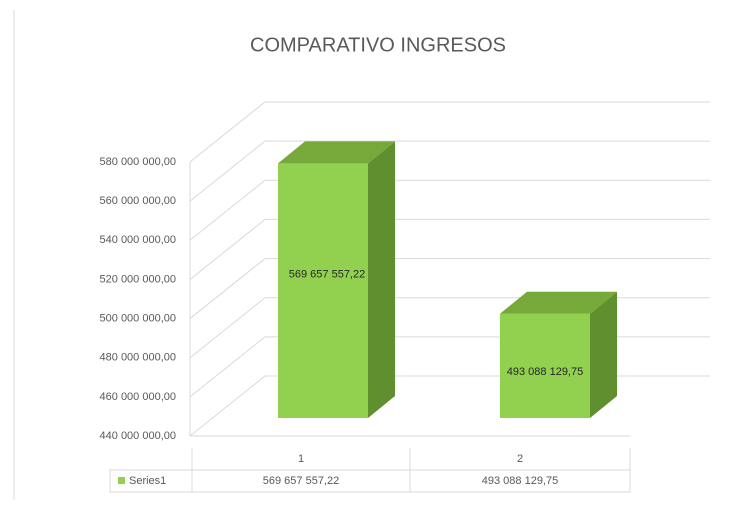  Describe the element at coordinates (520, 481) in the screenshot. I see `table-value: 493 088 129,75` at that location.